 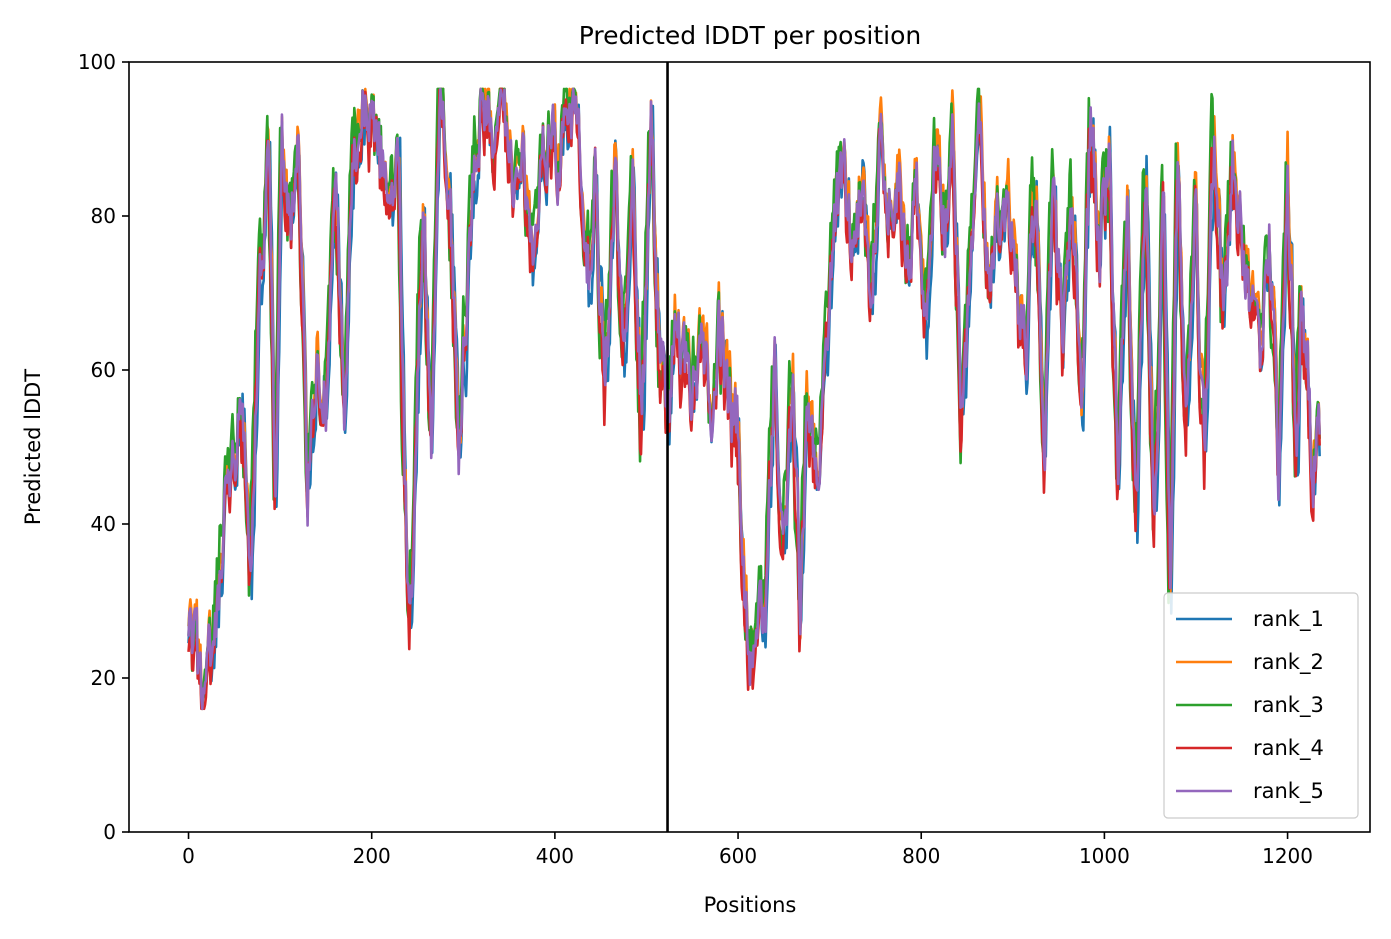 What do you see at coordinates (1104, 856) in the screenshot?
I see `x-tick-label: 1000` at bounding box center [1104, 856].